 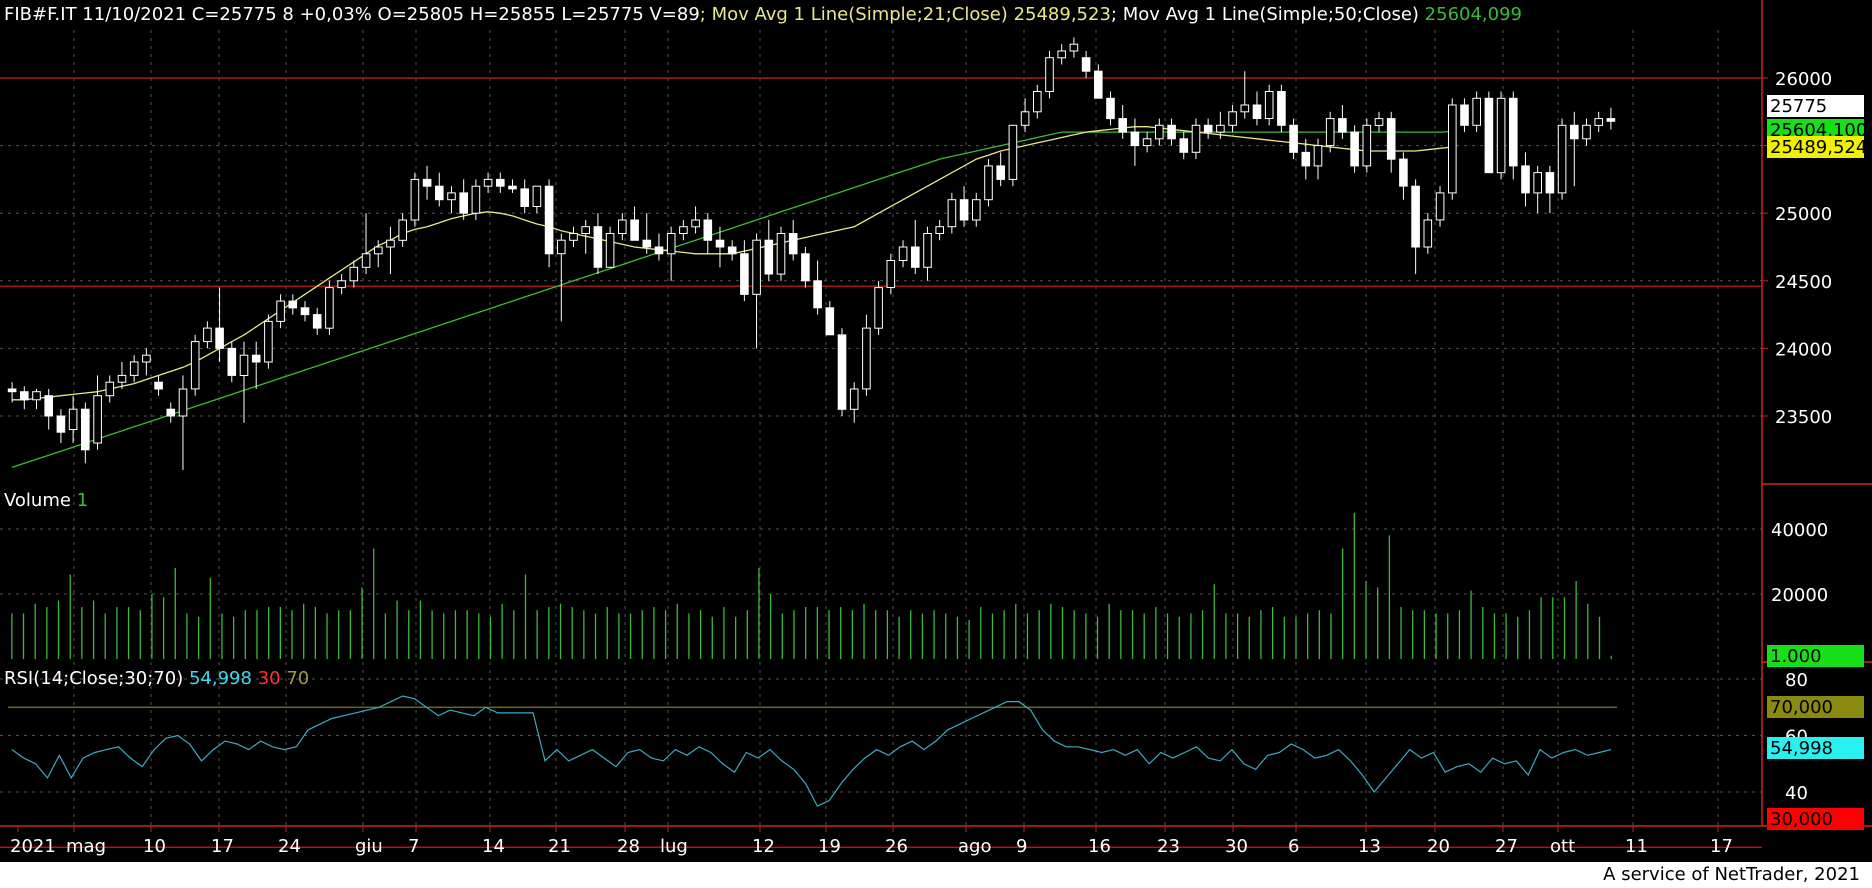 What do you see at coordinates (1815, 819) in the screenshot?
I see `rsi-low-label-box` at bounding box center [1815, 819].